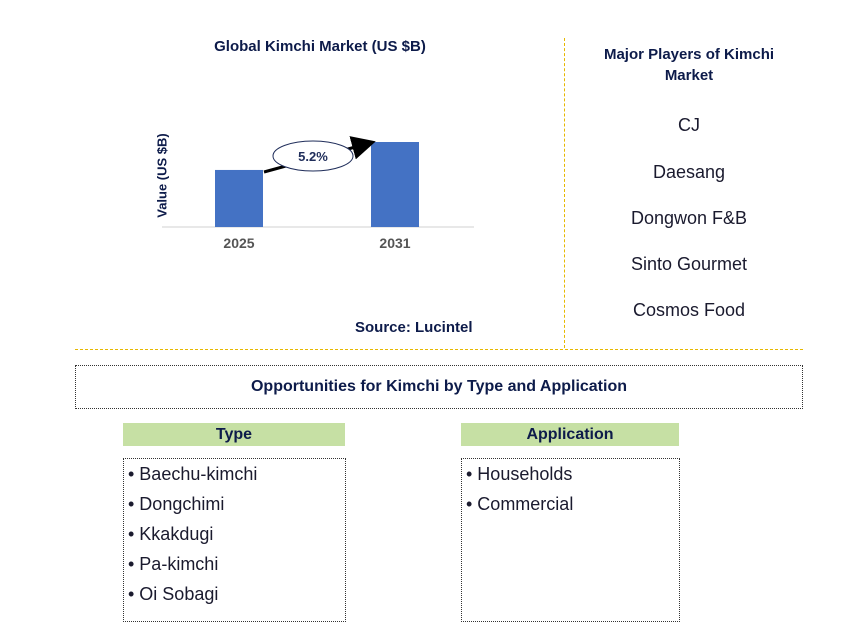 The width and height of the screenshot is (868, 642). Describe the element at coordinates (234, 434) in the screenshot. I see `type-header: Type` at that location.